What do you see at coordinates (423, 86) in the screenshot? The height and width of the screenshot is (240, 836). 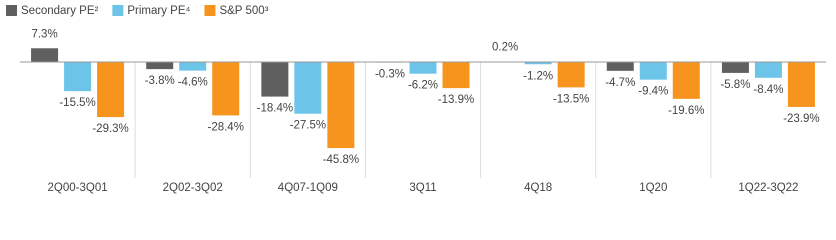 I see `value-label: -6.2%` at bounding box center [423, 86].